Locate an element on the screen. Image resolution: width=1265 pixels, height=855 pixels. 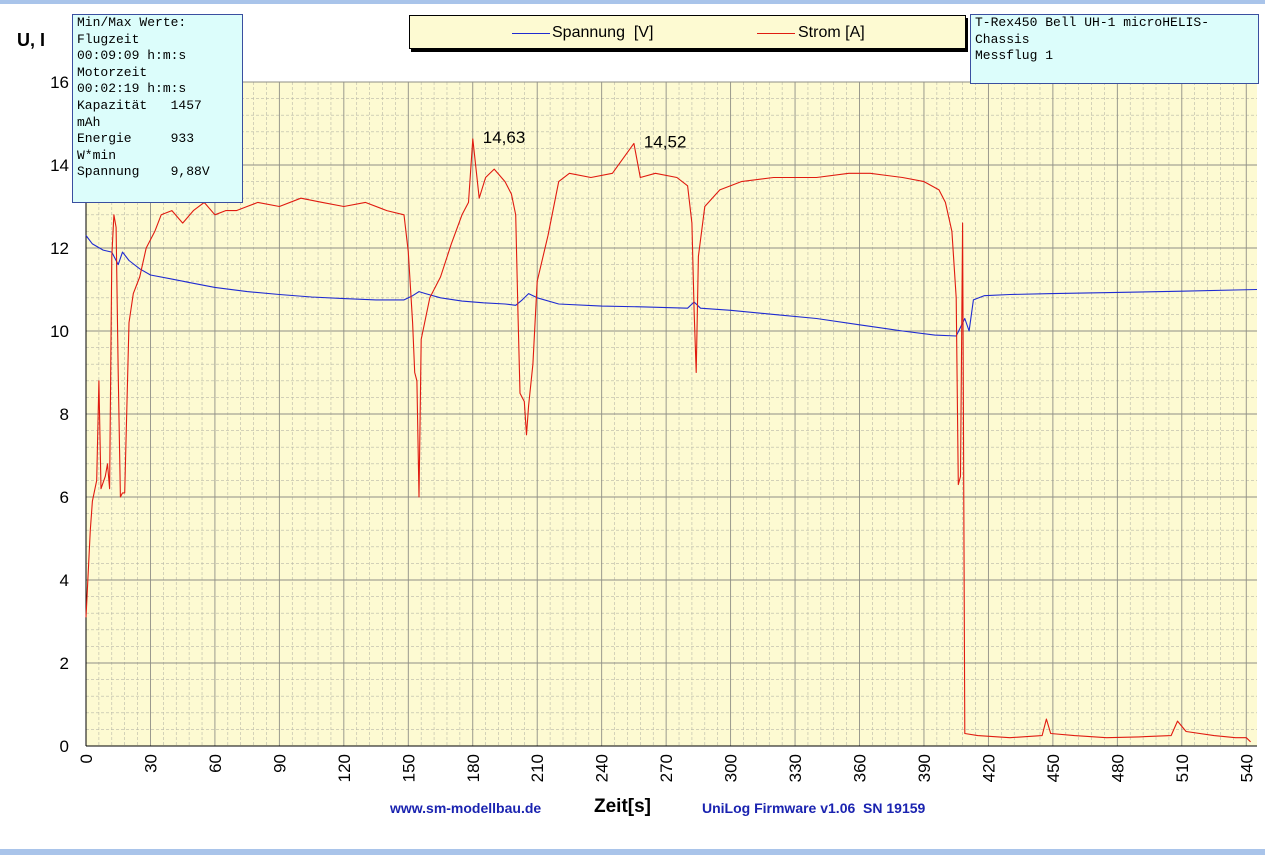
x-tick-label: 390 is located at coordinates (924, 768).